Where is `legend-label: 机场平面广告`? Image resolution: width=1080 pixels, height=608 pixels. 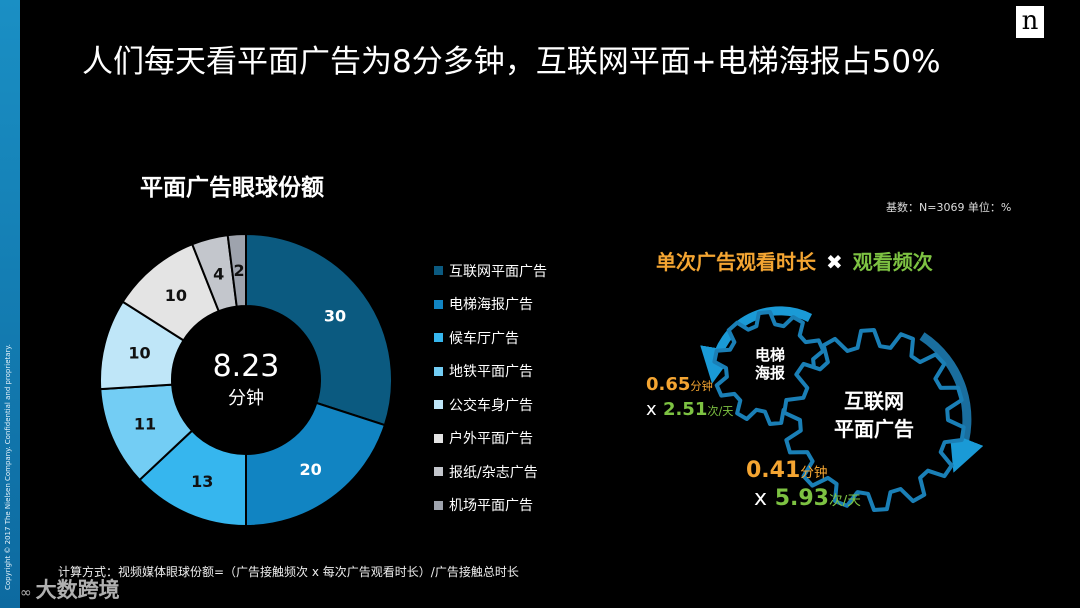 legend-label: 机场平面广告 is located at coordinates (491, 506).